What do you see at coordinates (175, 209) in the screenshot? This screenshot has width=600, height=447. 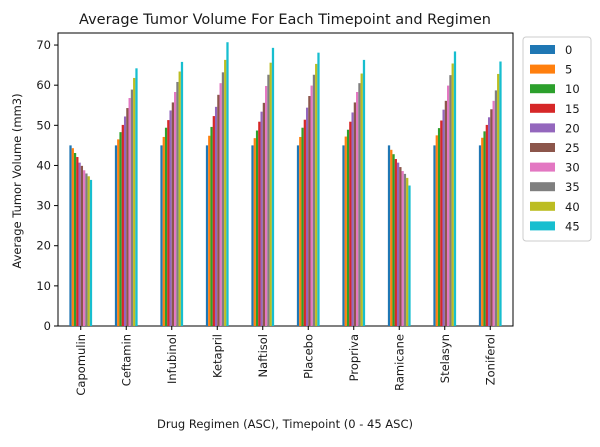 I see `bar-infubinol-t30` at bounding box center [175, 209].